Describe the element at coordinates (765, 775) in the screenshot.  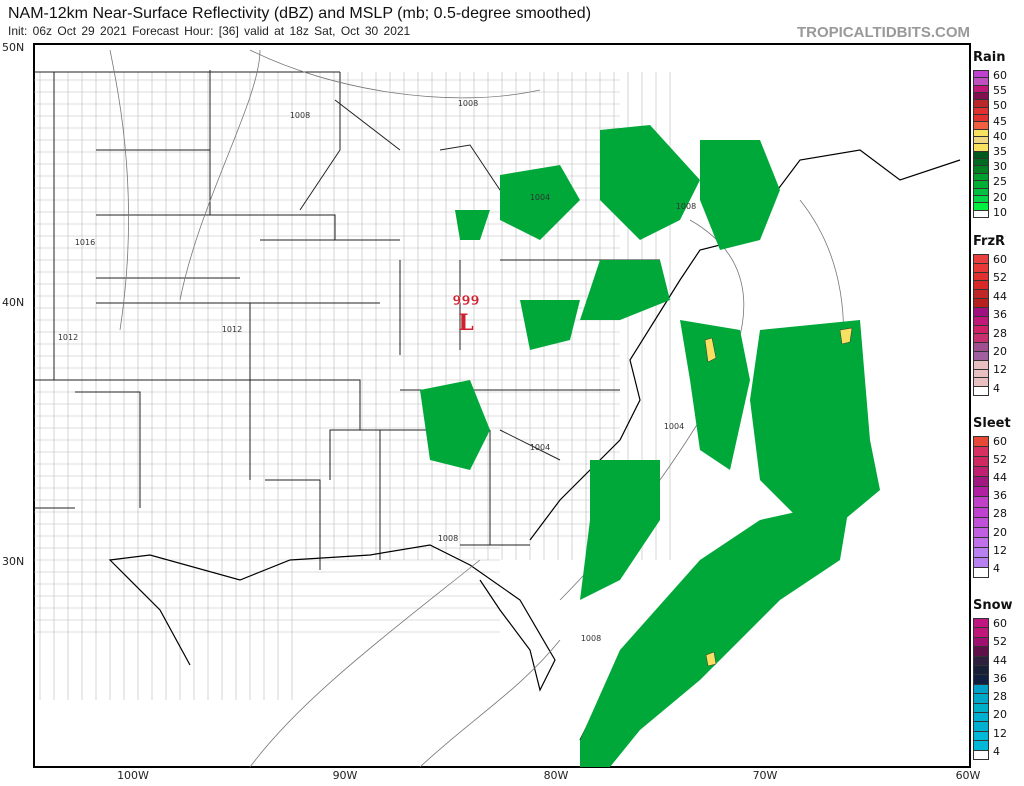
I see `lon-label-70w: 70W` at that location.